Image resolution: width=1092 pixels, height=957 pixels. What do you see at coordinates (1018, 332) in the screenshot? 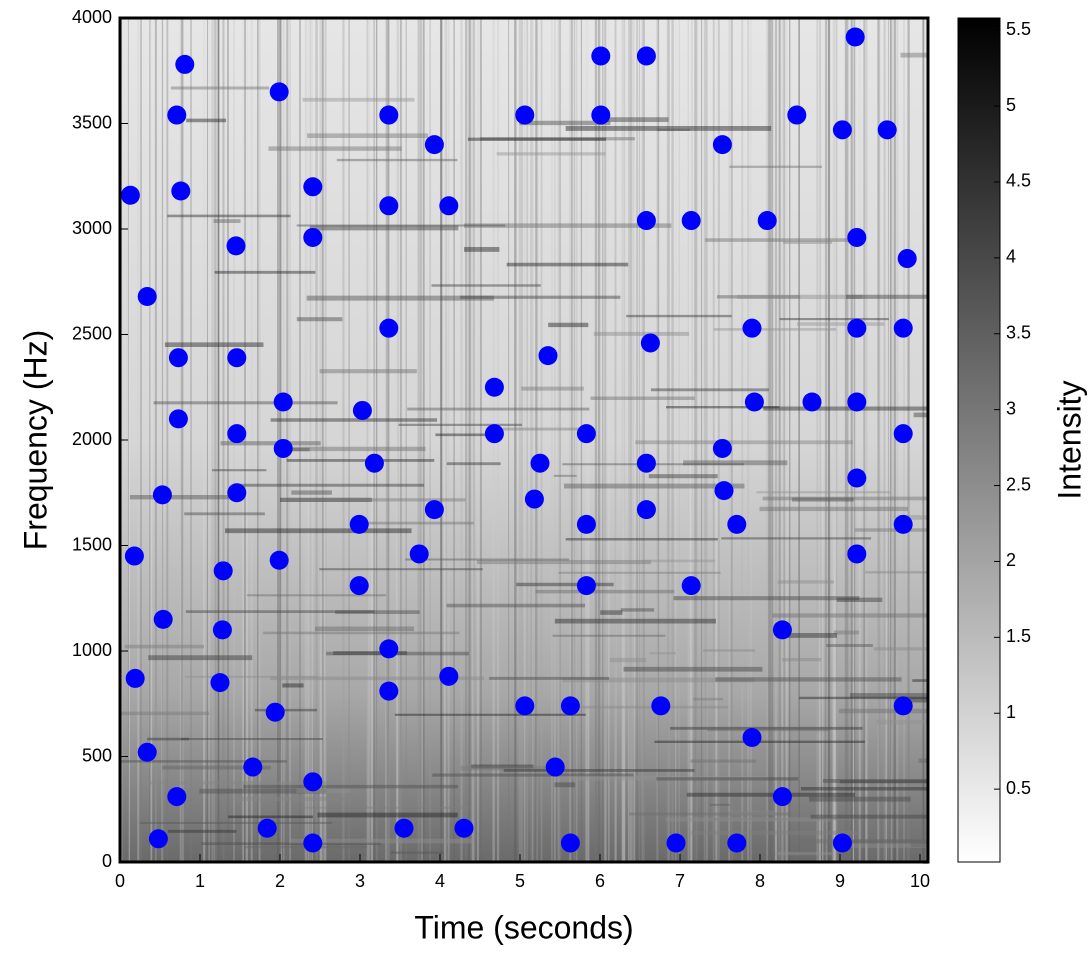
I see `colorbar-tick-label: 3.5` at bounding box center [1018, 332].